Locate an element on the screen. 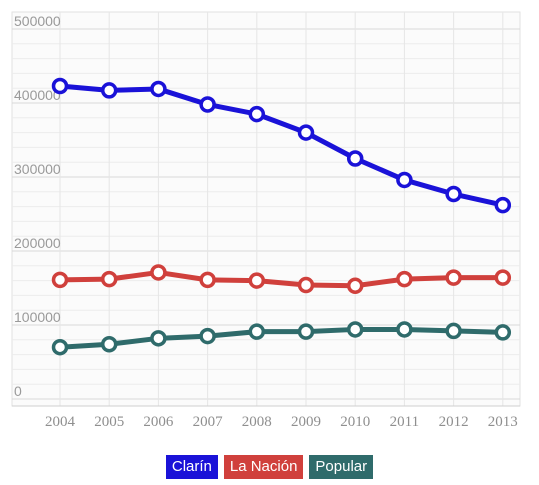 This screenshot has width=539, height=485. x-axis-ticks: 2004 2005 2006 2007 2008 2009 2010 2011 2012 2013 is located at coordinates (281, 422).